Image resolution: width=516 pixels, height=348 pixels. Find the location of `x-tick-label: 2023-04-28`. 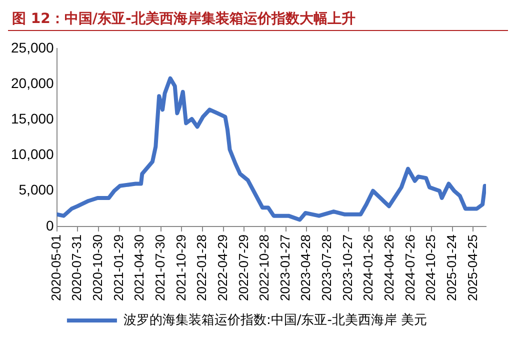

x-tick-label: 2023-04-28 is located at coordinates (306, 267).